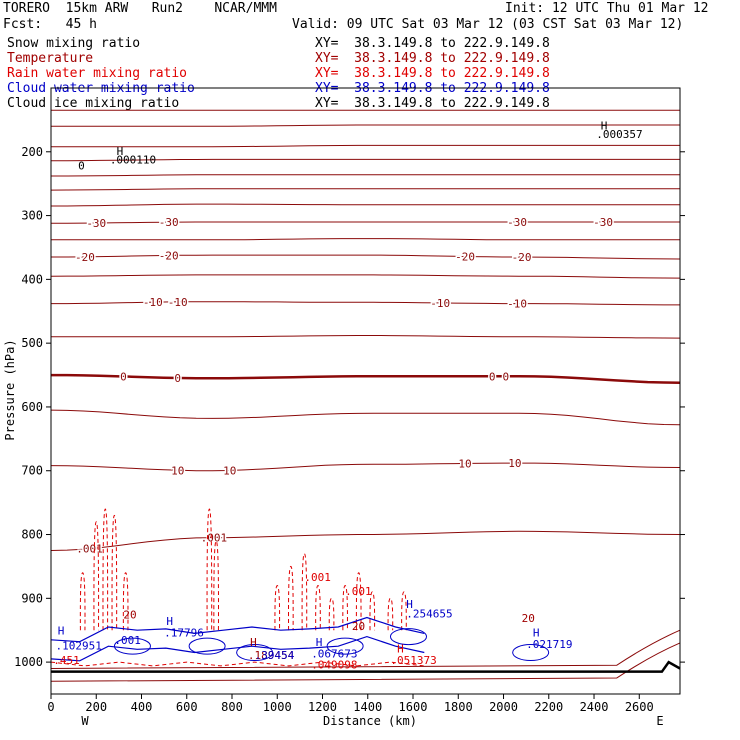 The image size is (740, 740). Describe the element at coordinates (639, 707) in the screenshot. I see `x-tick-label: 2600` at that location.